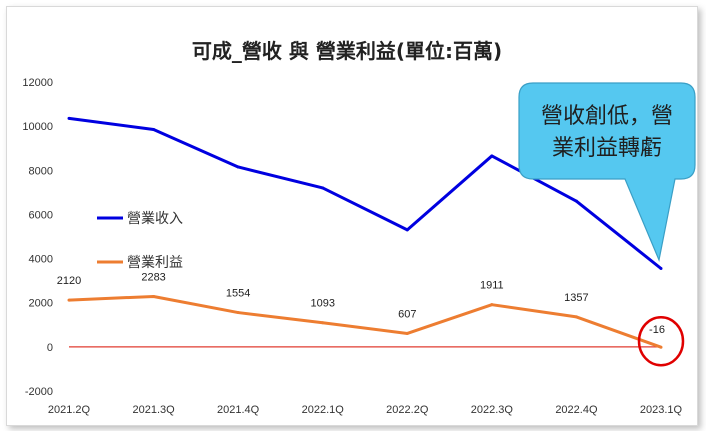 This screenshot has height=431, width=706. What do you see at coordinates (657, 330) in the screenshot?
I see `data-label: -16` at bounding box center [657, 330].